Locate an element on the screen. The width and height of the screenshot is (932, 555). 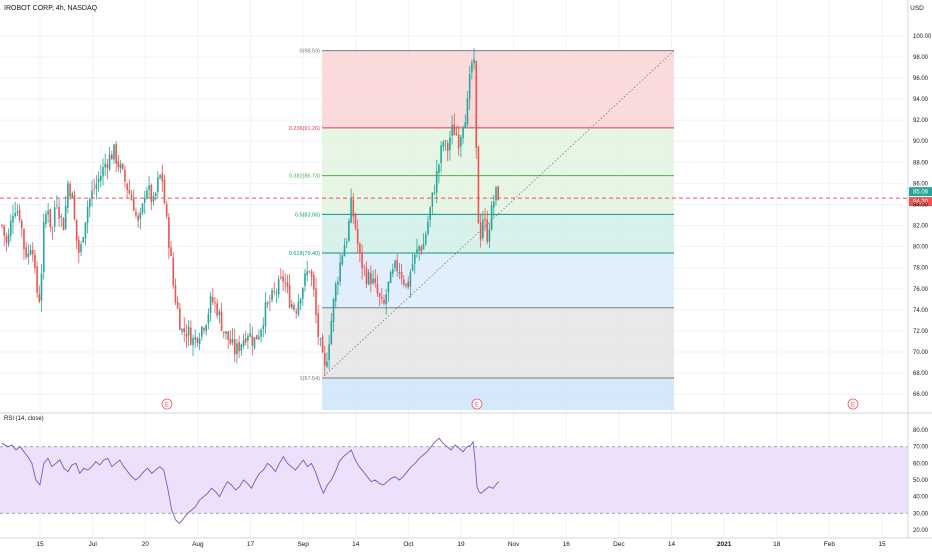
time-axis-tick-label: 18 is located at coordinates (777, 544).